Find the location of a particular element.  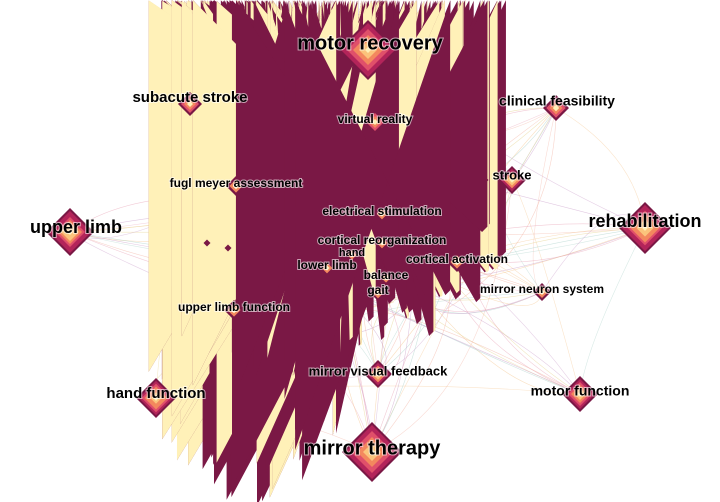

keyword-label: electrical stimulation is located at coordinates (381, 211).